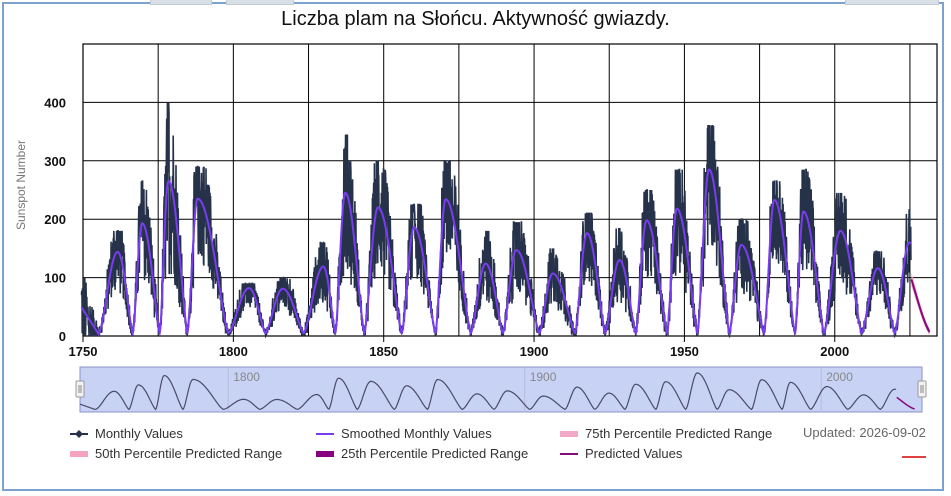 This screenshot has width=951, height=496. Describe the element at coordinates (233, 351) in the screenshot. I see `x-tick-label: 1800` at that location.